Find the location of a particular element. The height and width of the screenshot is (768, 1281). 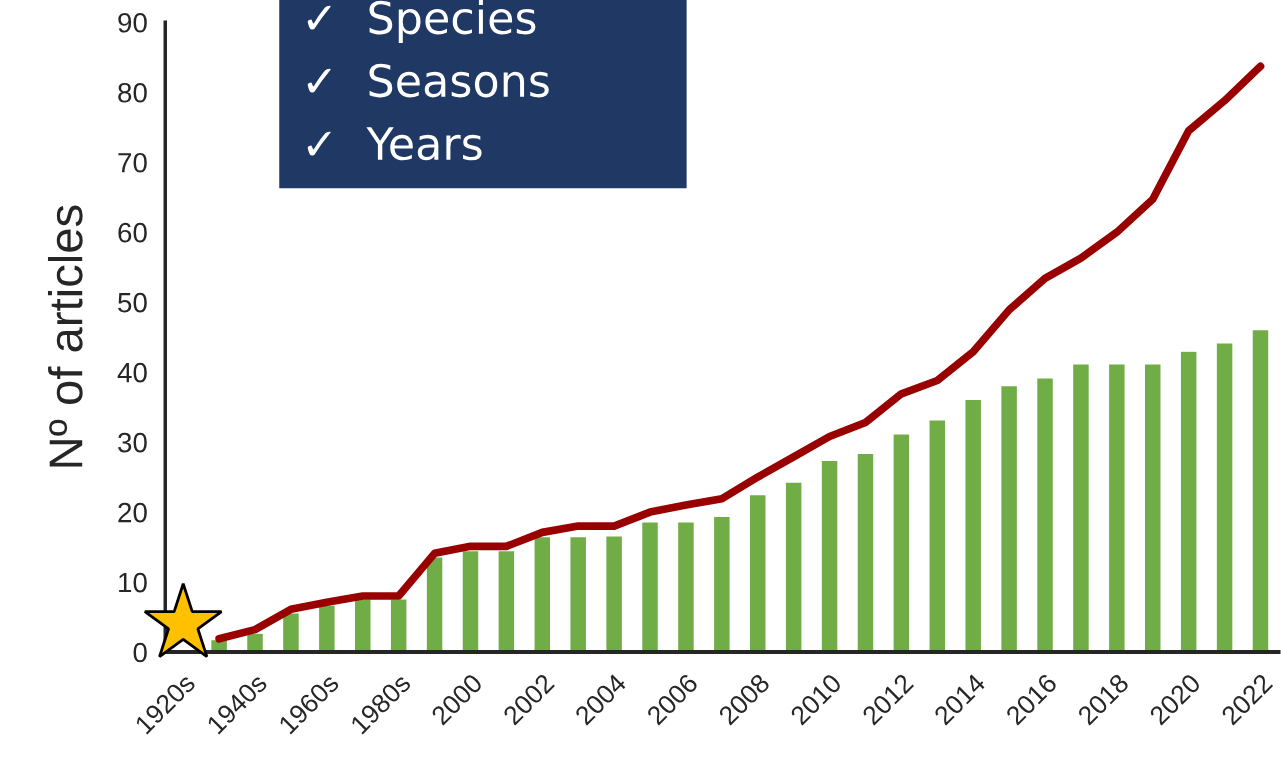

y-tick-label: 80 is located at coordinates (132, 92).